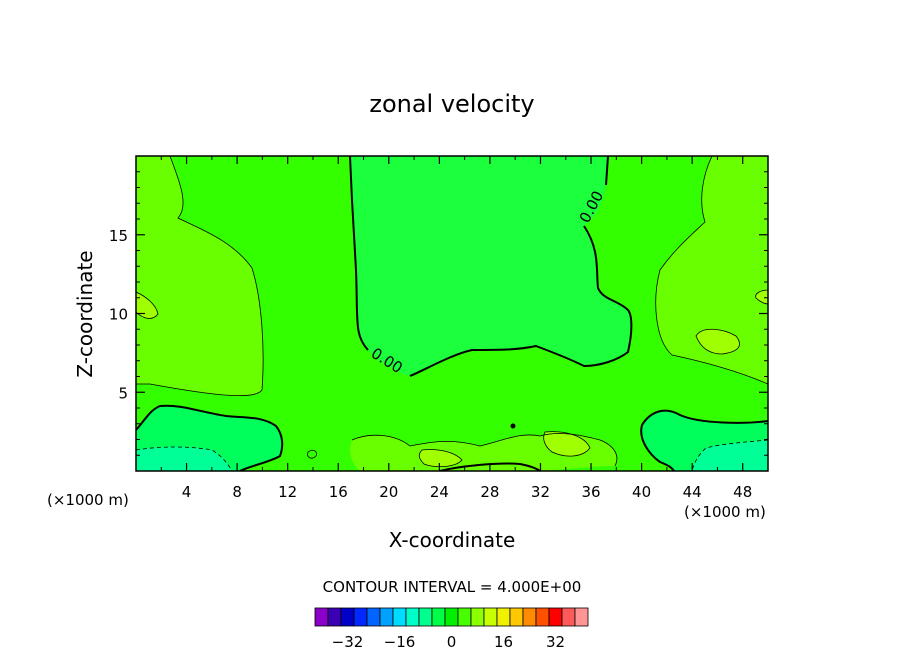  I want to click on x-tick-label: 28, so click(489, 492).